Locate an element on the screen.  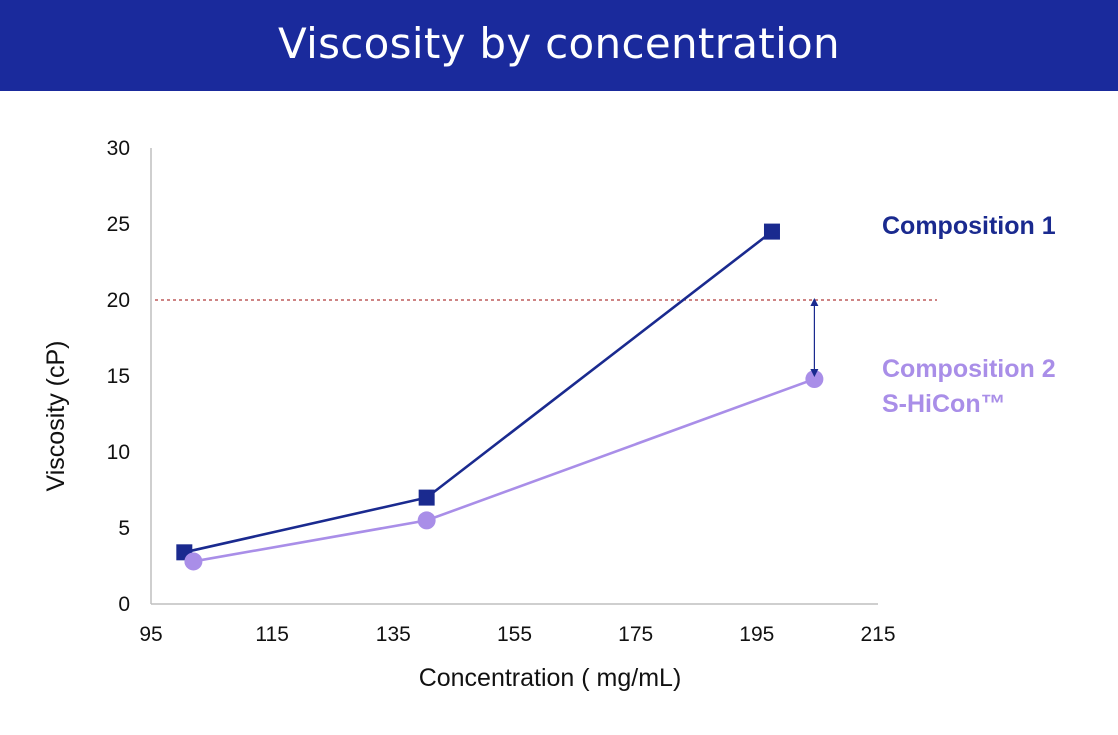
x-tick-label: 175 is located at coordinates (635, 634).